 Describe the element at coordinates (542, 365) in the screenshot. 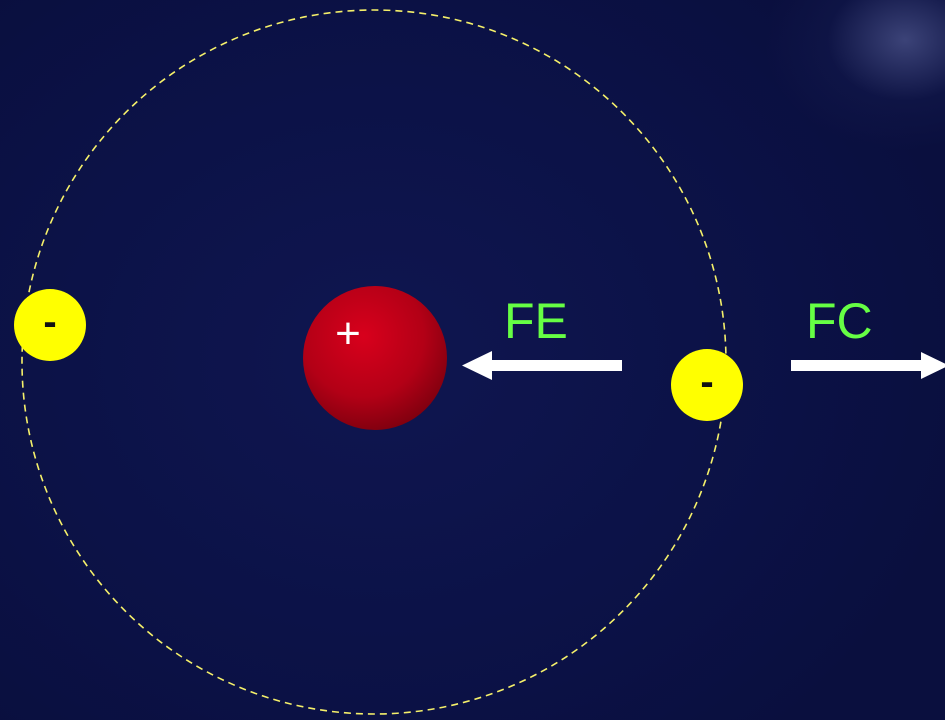

I see `electric-force-arrow` at that location.